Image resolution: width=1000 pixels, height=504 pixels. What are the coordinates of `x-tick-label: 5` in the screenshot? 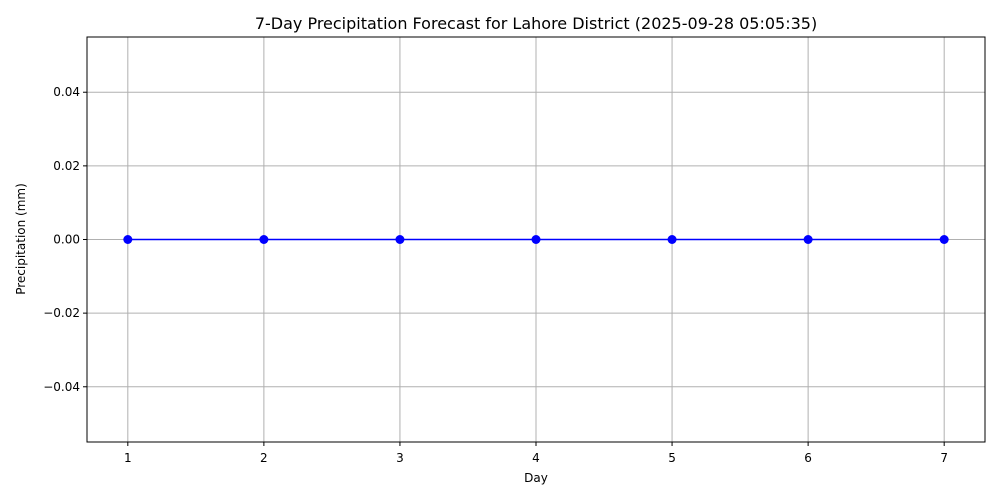 It's located at (672, 458).